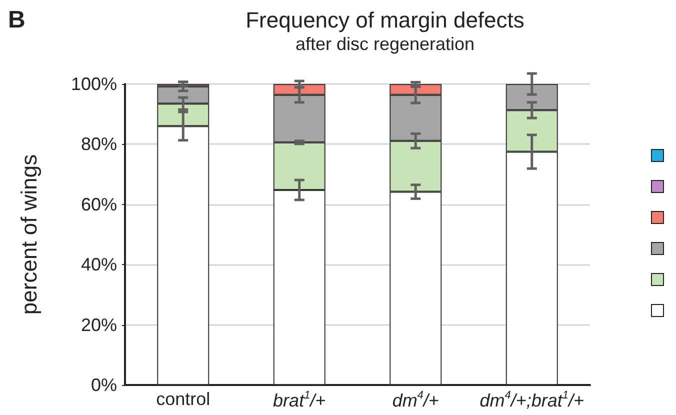 Image resolution: width=676 pixels, height=415 pixels. Describe the element at coordinates (183, 399) in the screenshot. I see `x-tick-label: control` at that location.